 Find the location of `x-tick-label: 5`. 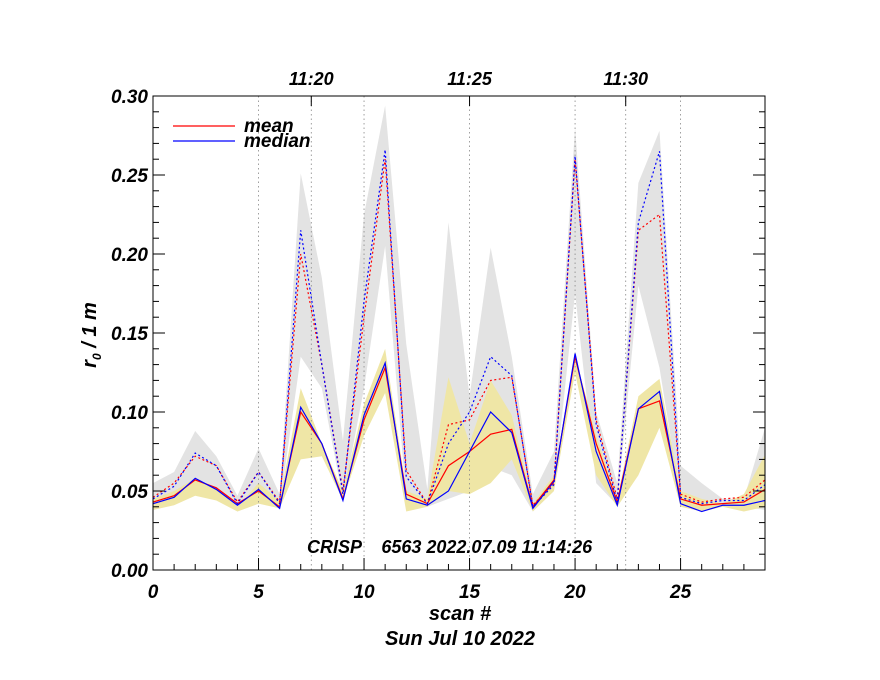

x-tick-label: 5 is located at coordinates (258, 592).